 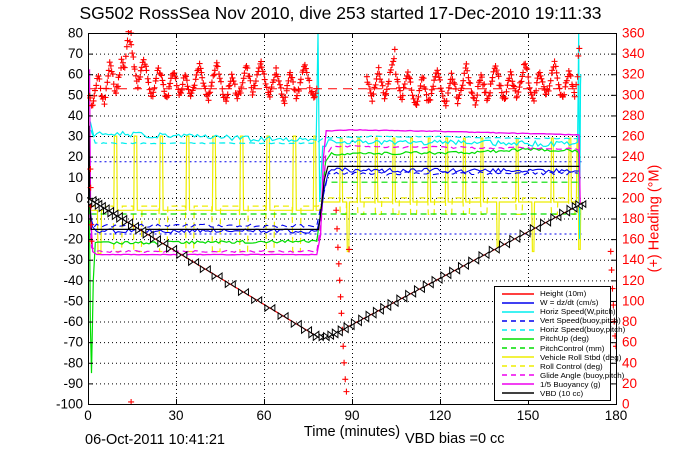 I want to click on legend-label: Glide Angle (buoy,pitch), so click(x=582, y=375).